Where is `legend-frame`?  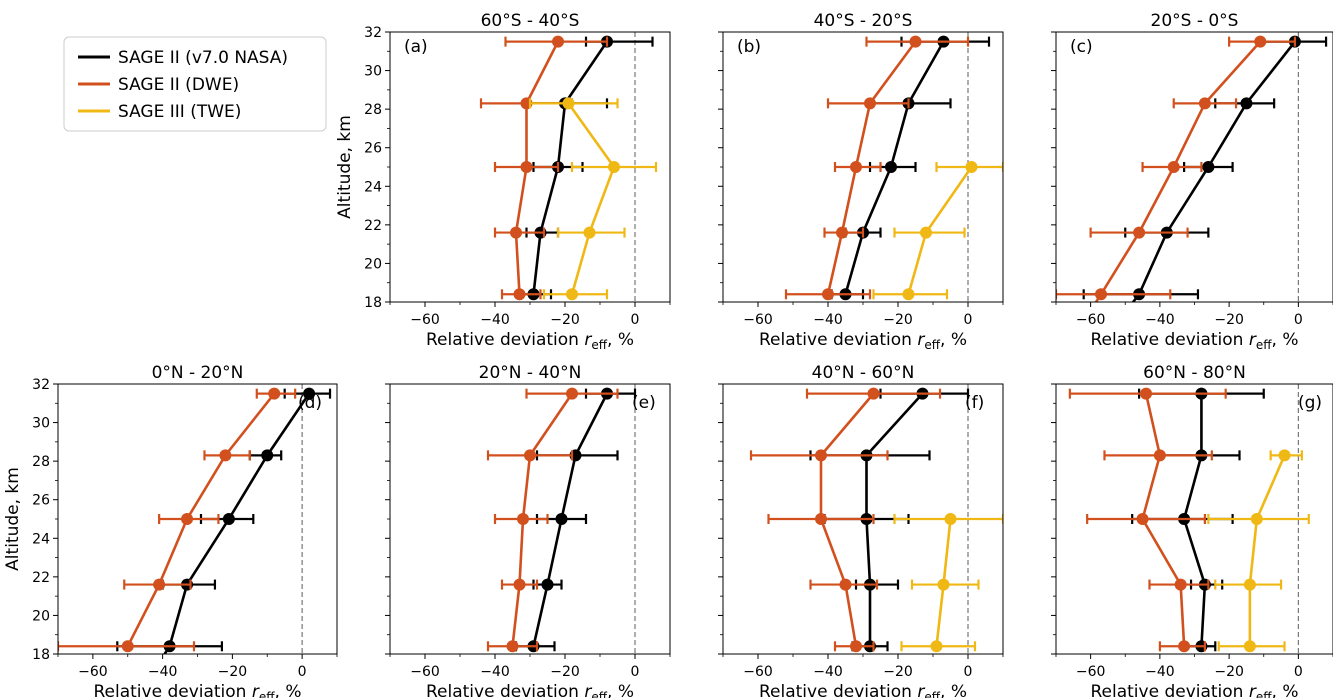
legend-frame is located at coordinates (195, 84).